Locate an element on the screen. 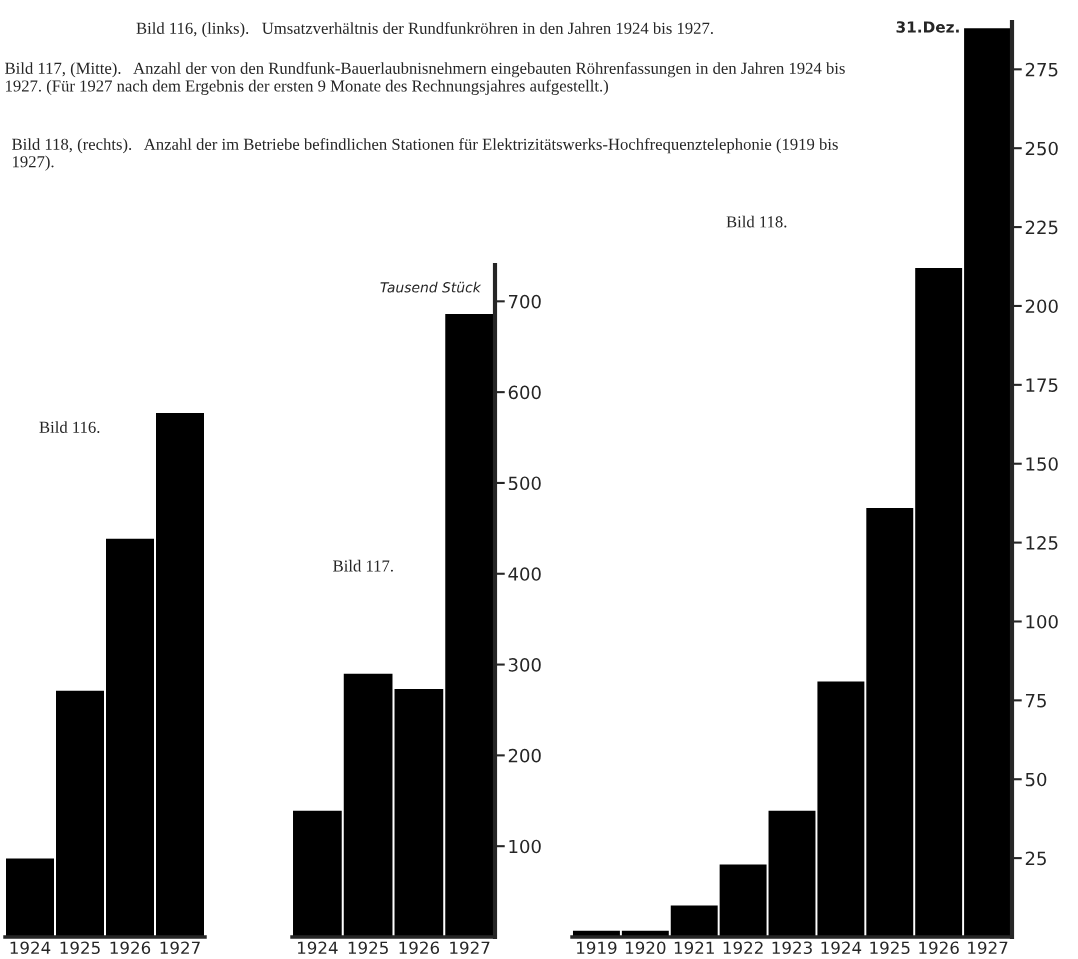 The width and height of the screenshot is (1078, 959). x-tick-label: 1922 is located at coordinates (743, 948).